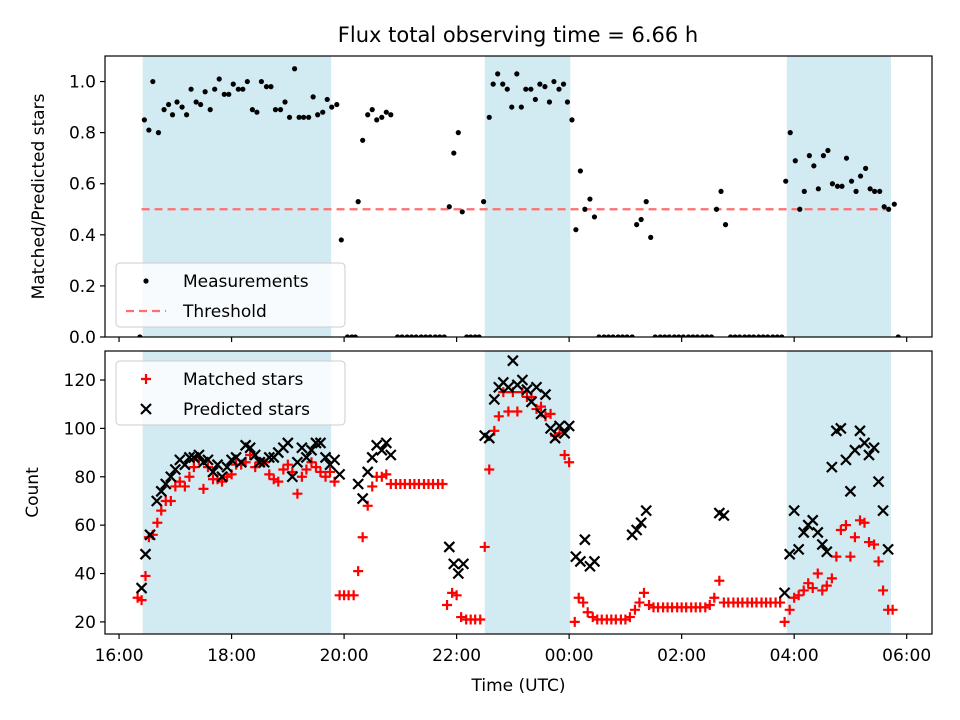 Image resolution: width=960 pixels, height=720 pixels. Describe the element at coordinates (344, 656) in the screenshot. I see `x-tick-label: 20:00` at that location.